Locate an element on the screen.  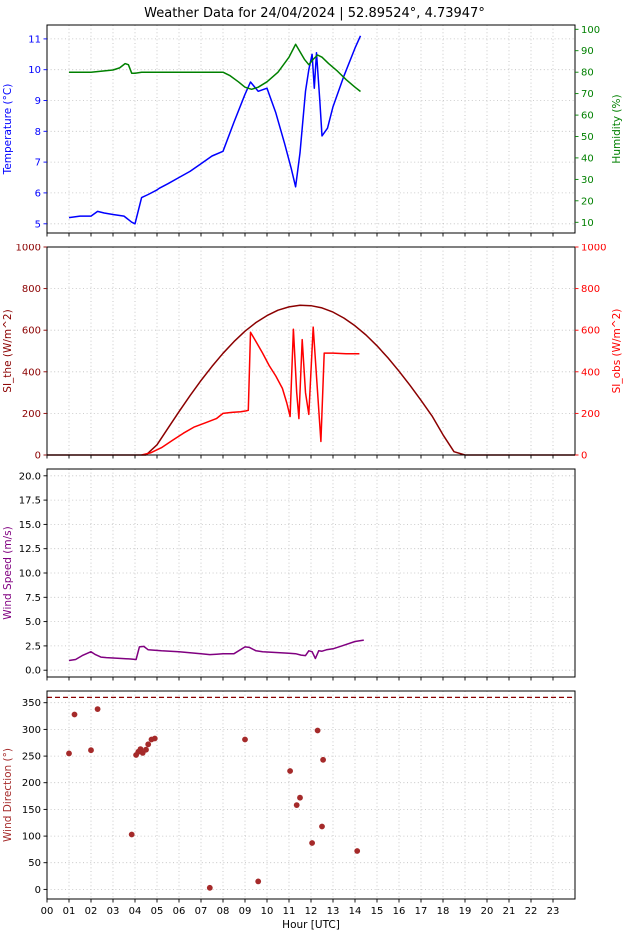
left-axis-label: Wind Direction (°) is located at coordinates (8, 795).